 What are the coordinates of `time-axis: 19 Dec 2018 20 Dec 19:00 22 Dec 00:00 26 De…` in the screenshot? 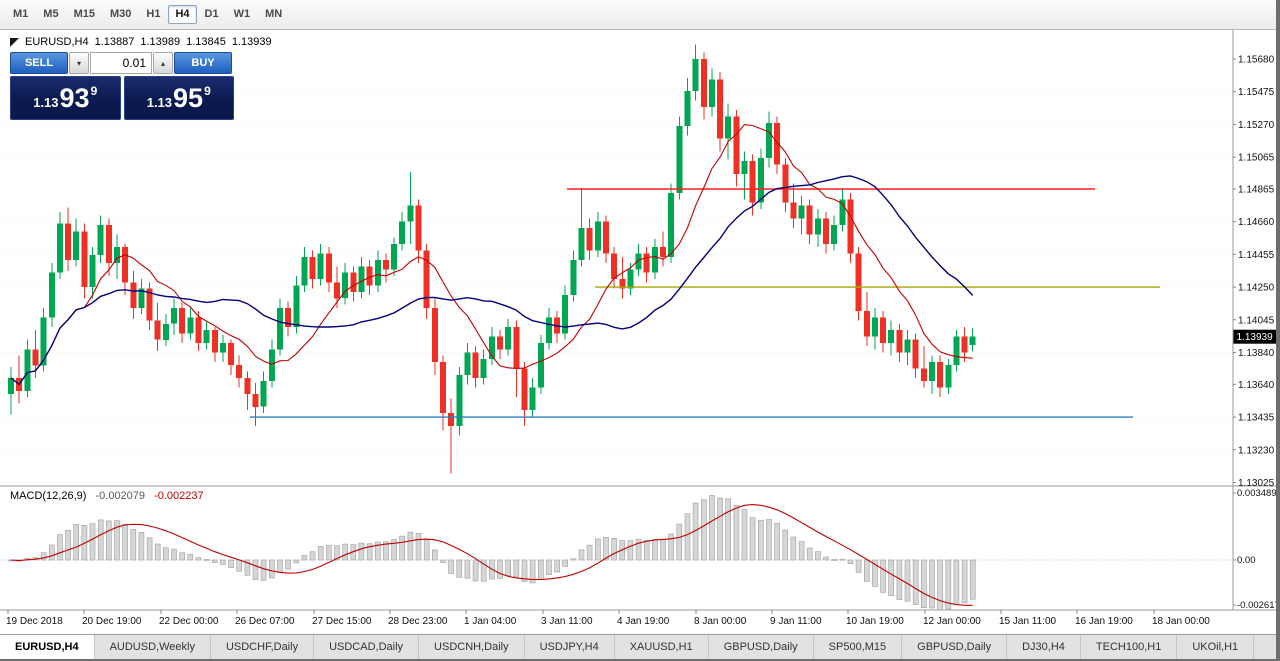 It's located at (608, 618).